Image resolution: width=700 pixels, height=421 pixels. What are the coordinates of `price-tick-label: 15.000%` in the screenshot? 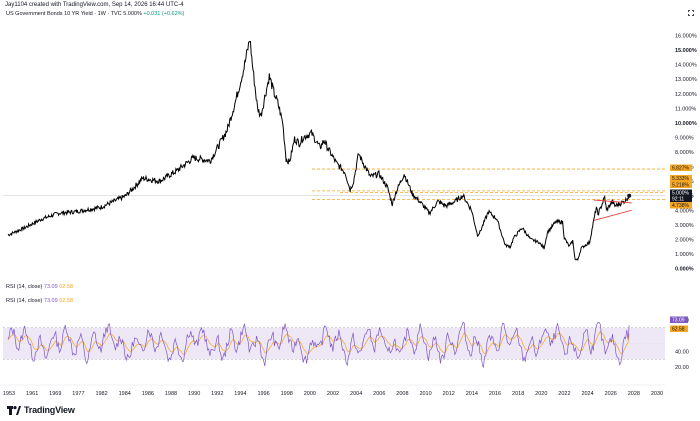 It's located at (686, 51).